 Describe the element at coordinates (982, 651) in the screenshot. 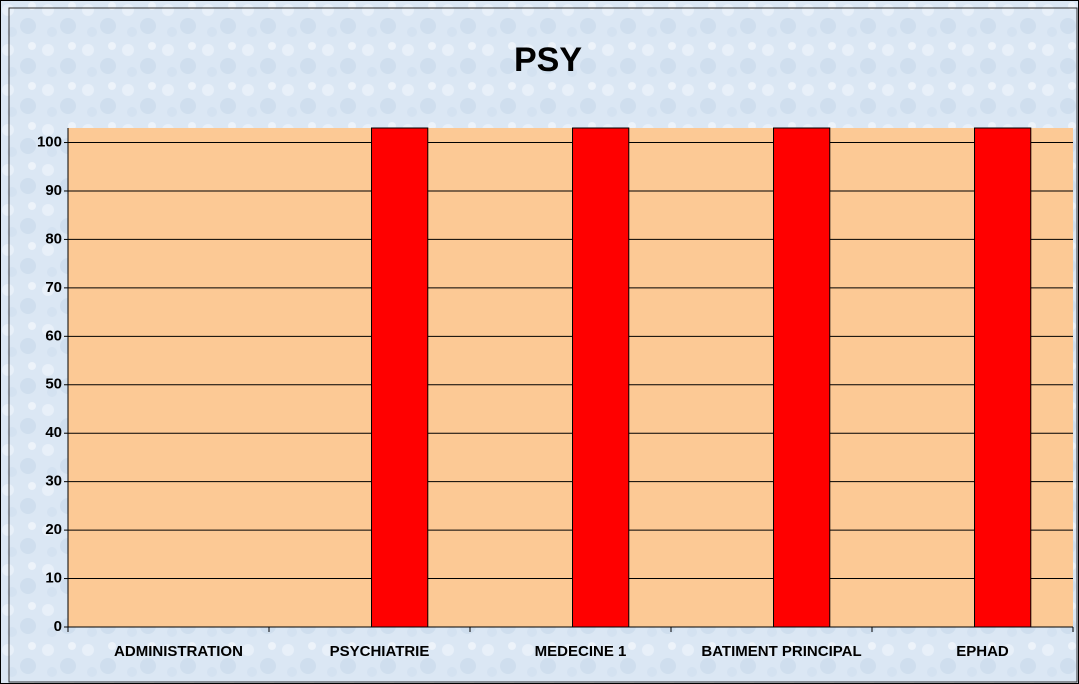

I see `x-tick-label: EPHAD` at that location.